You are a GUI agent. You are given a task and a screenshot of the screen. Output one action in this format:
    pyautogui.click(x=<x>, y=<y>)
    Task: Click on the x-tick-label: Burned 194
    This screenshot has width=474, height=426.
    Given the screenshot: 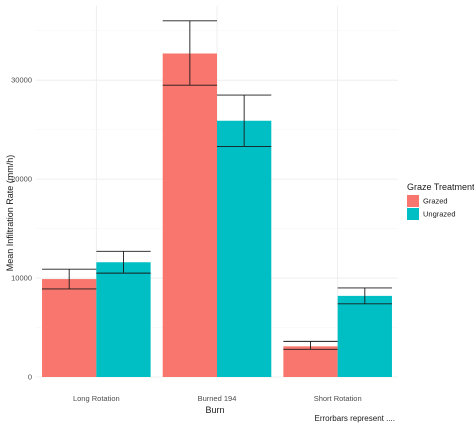 What is the action you would take?
    pyautogui.click(x=217, y=398)
    